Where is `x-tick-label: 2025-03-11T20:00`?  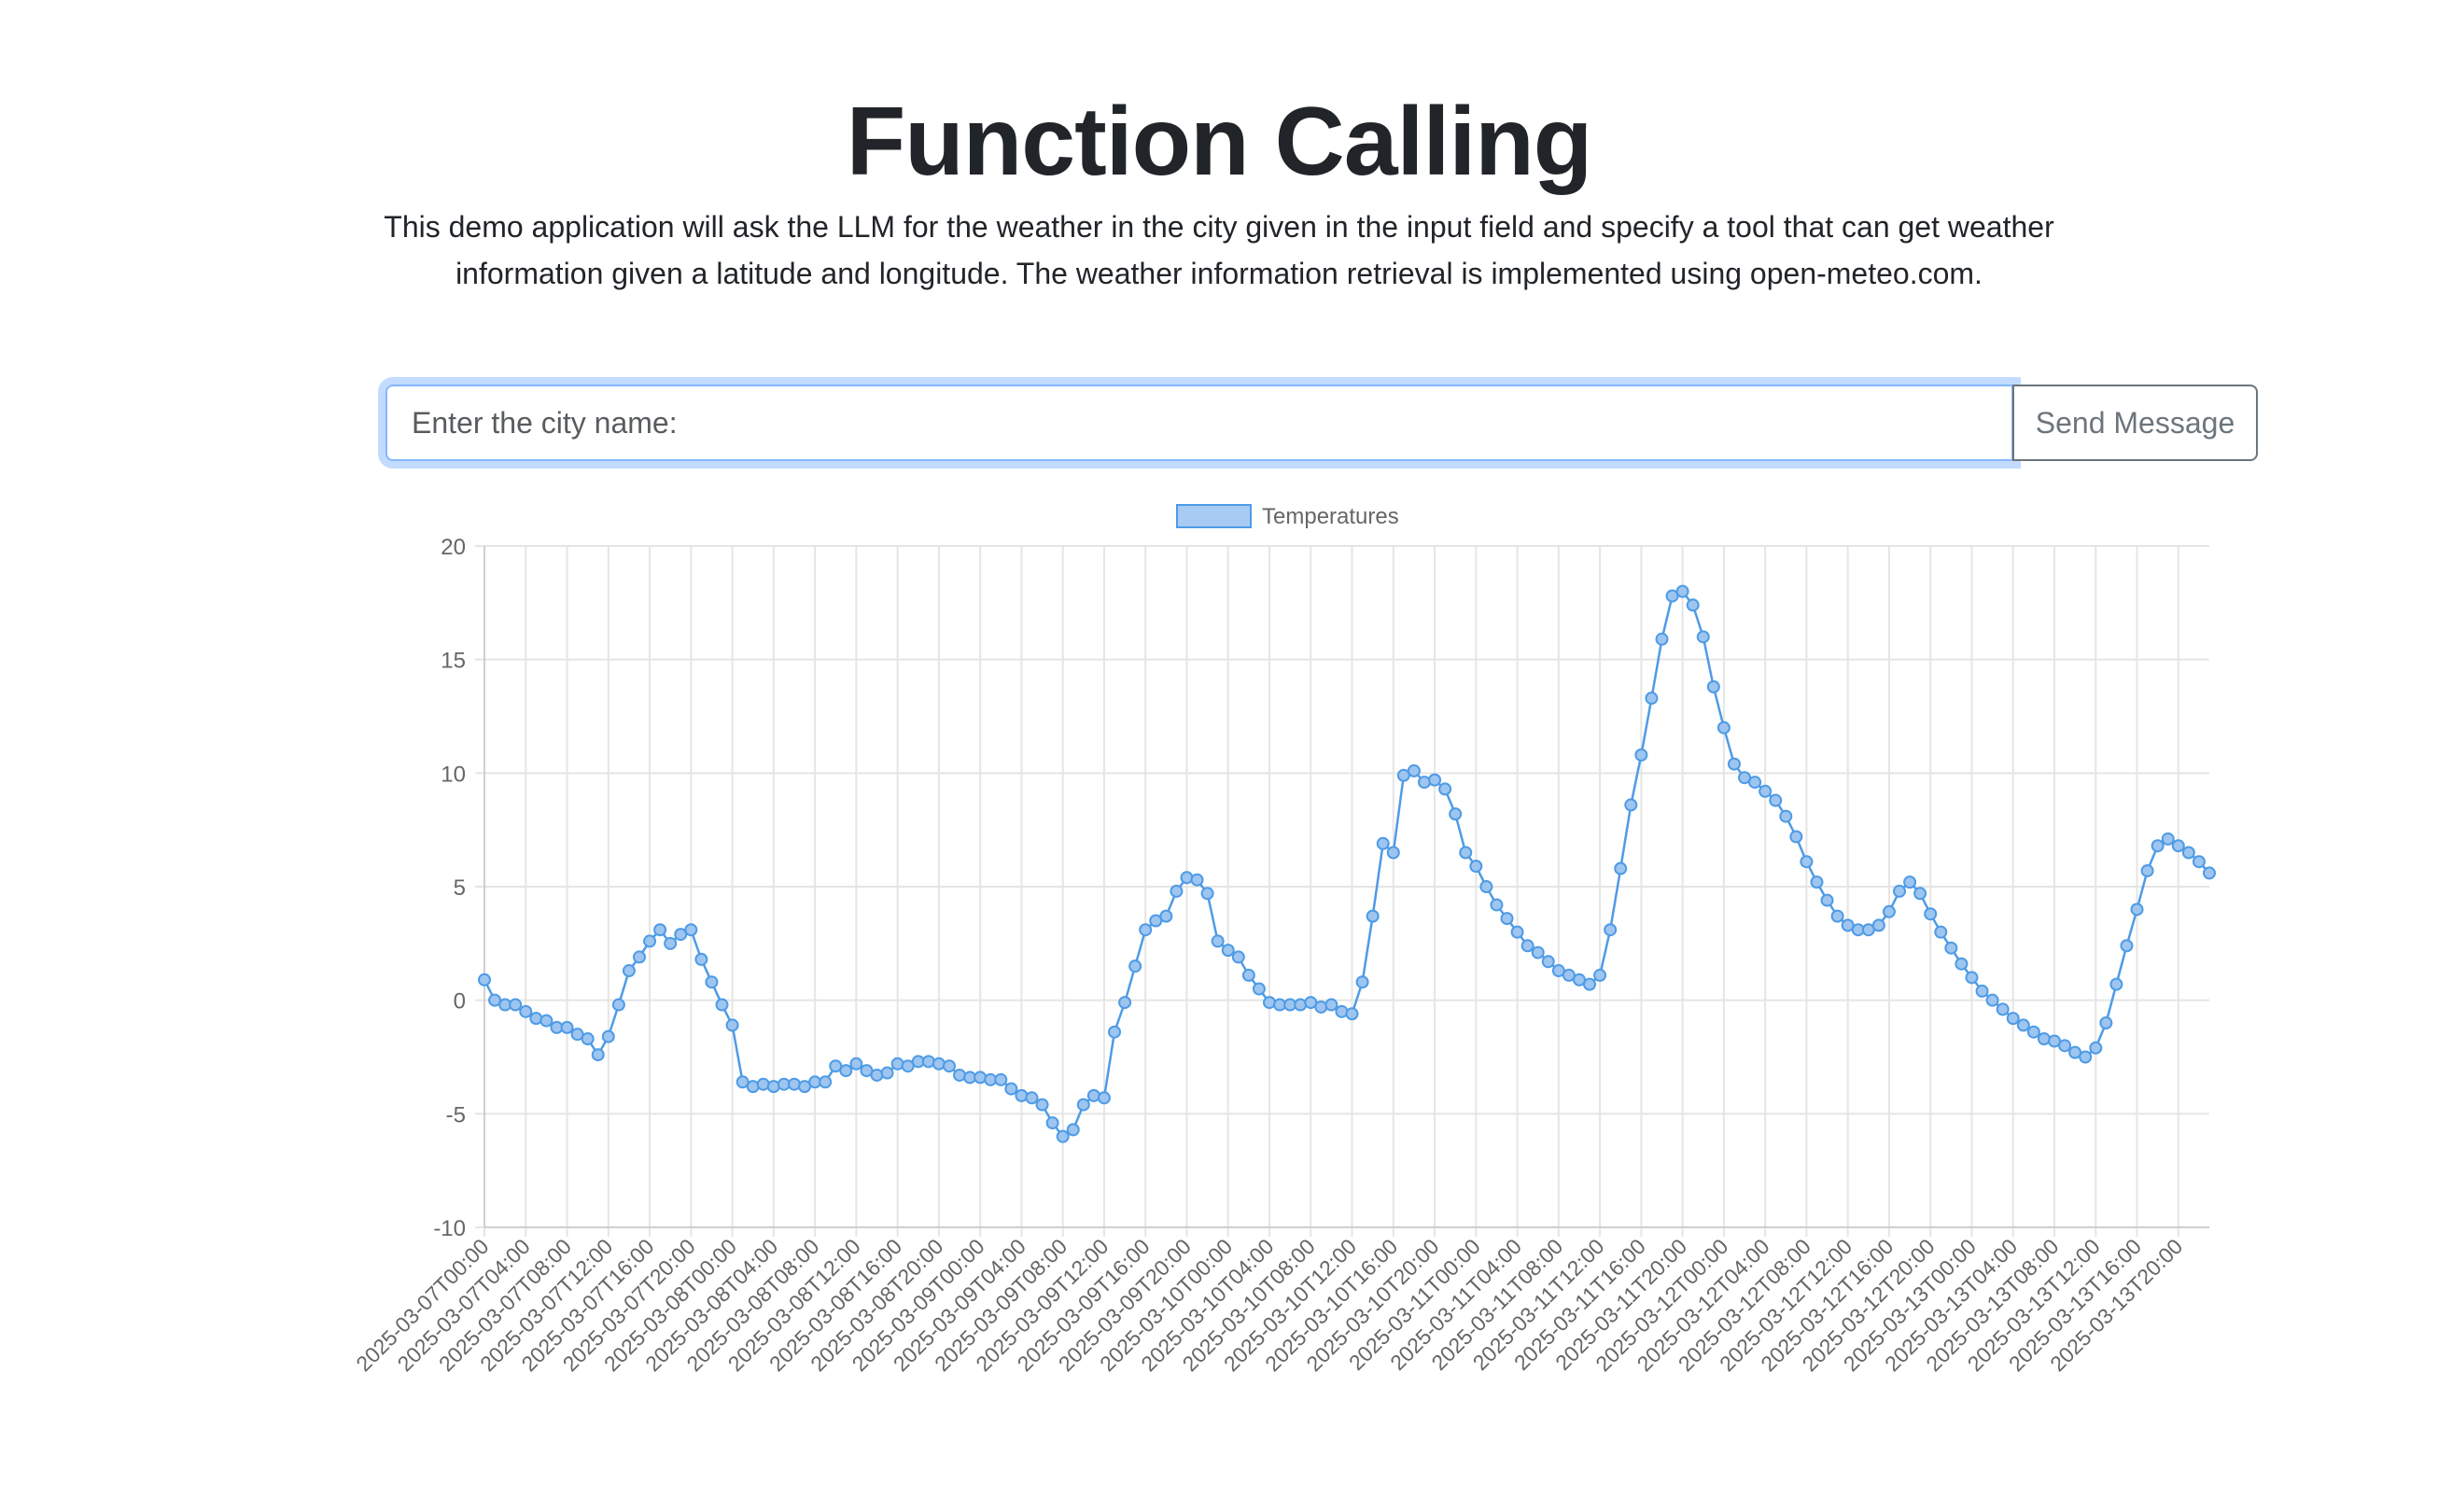
x-tick-label: 2025-03-11T20:00 is located at coordinates (1620, 1304).